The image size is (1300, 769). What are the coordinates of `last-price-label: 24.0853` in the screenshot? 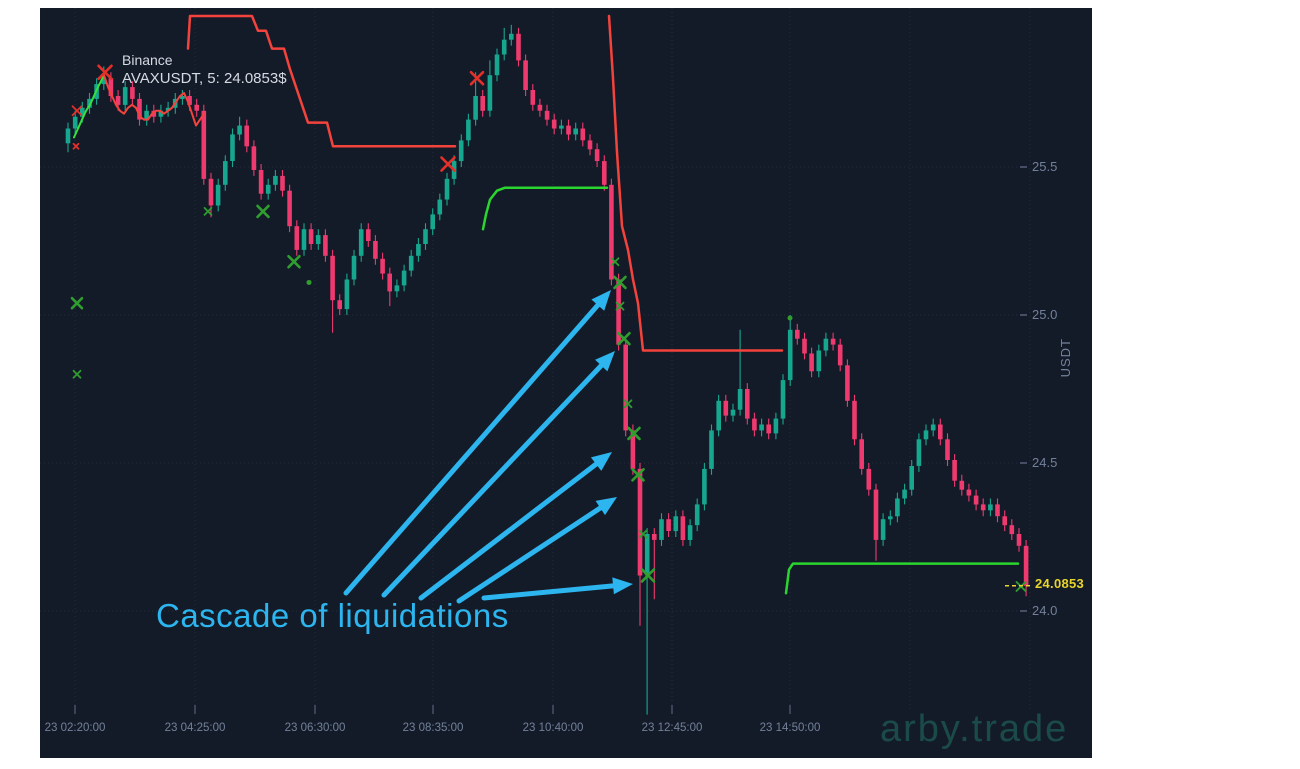 It's located at (1060, 583).